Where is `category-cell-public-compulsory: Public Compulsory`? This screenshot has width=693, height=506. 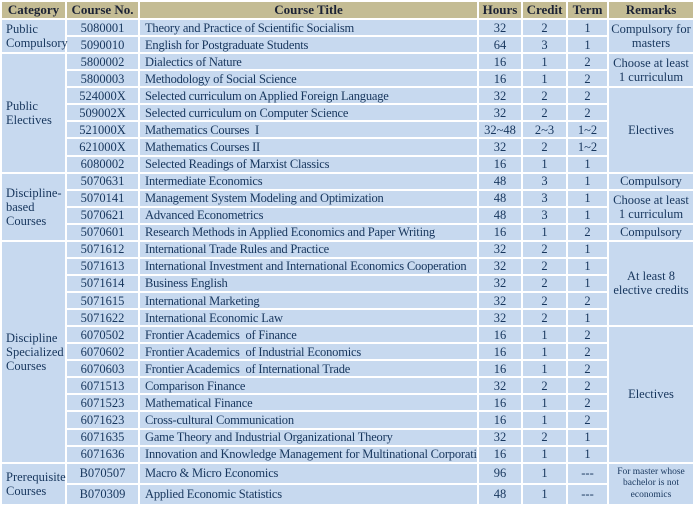 category-cell-public-compulsory: Public Compulsory is located at coordinates (34, 36).